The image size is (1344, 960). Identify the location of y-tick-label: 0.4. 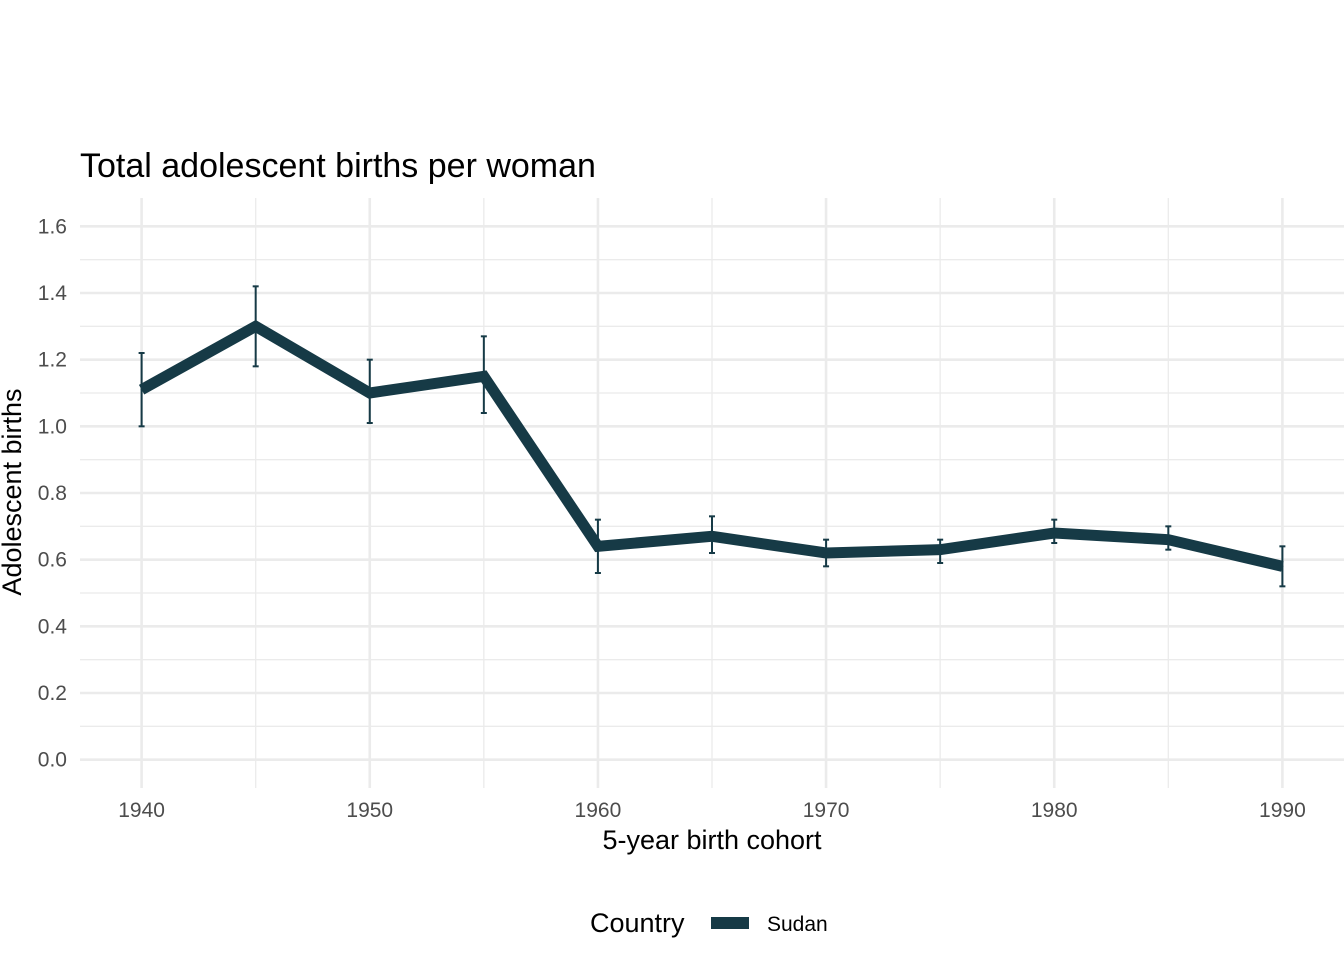
(53, 626).